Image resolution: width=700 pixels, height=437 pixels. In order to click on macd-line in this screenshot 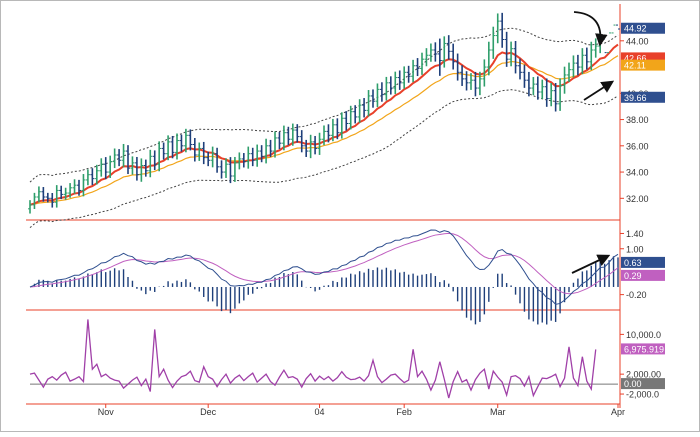, I will do `click(324, 267)`.